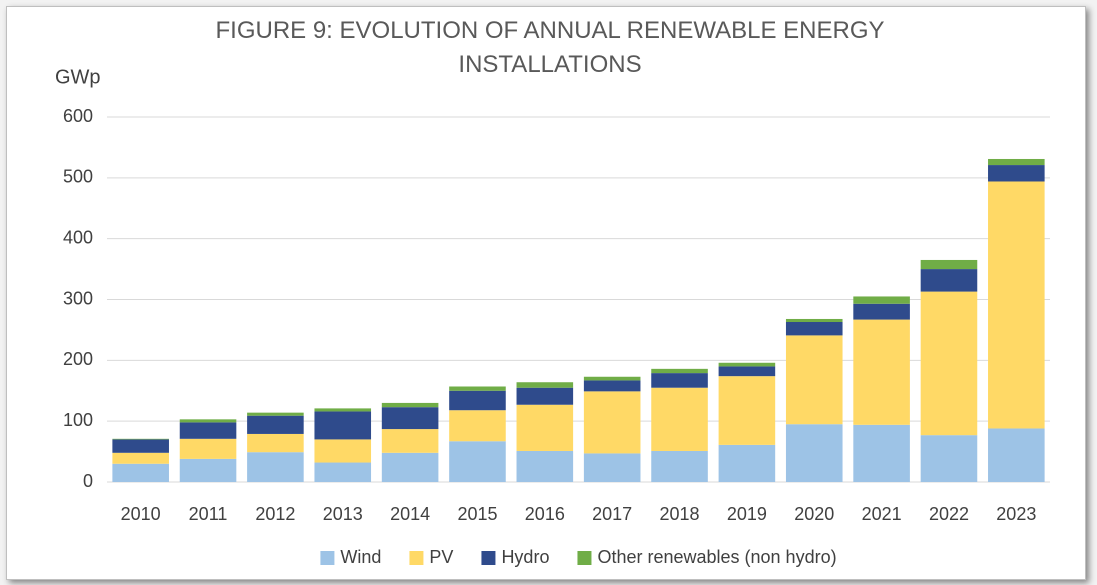 The width and height of the screenshot is (1097, 585). Describe the element at coordinates (78, 298) in the screenshot. I see `y-tick-label: 300` at that location.